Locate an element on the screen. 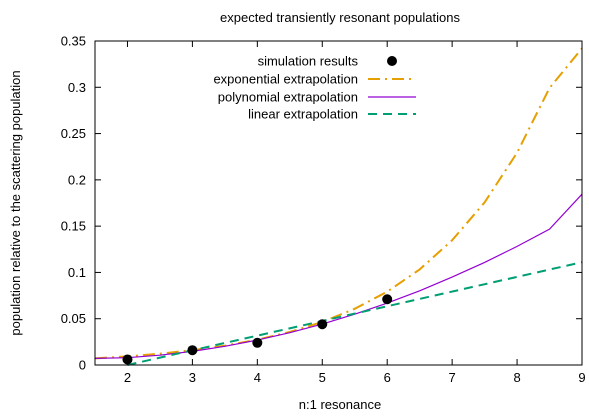 The width and height of the screenshot is (589, 417). y-tick-label: 0.25 is located at coordinates (73, 133).